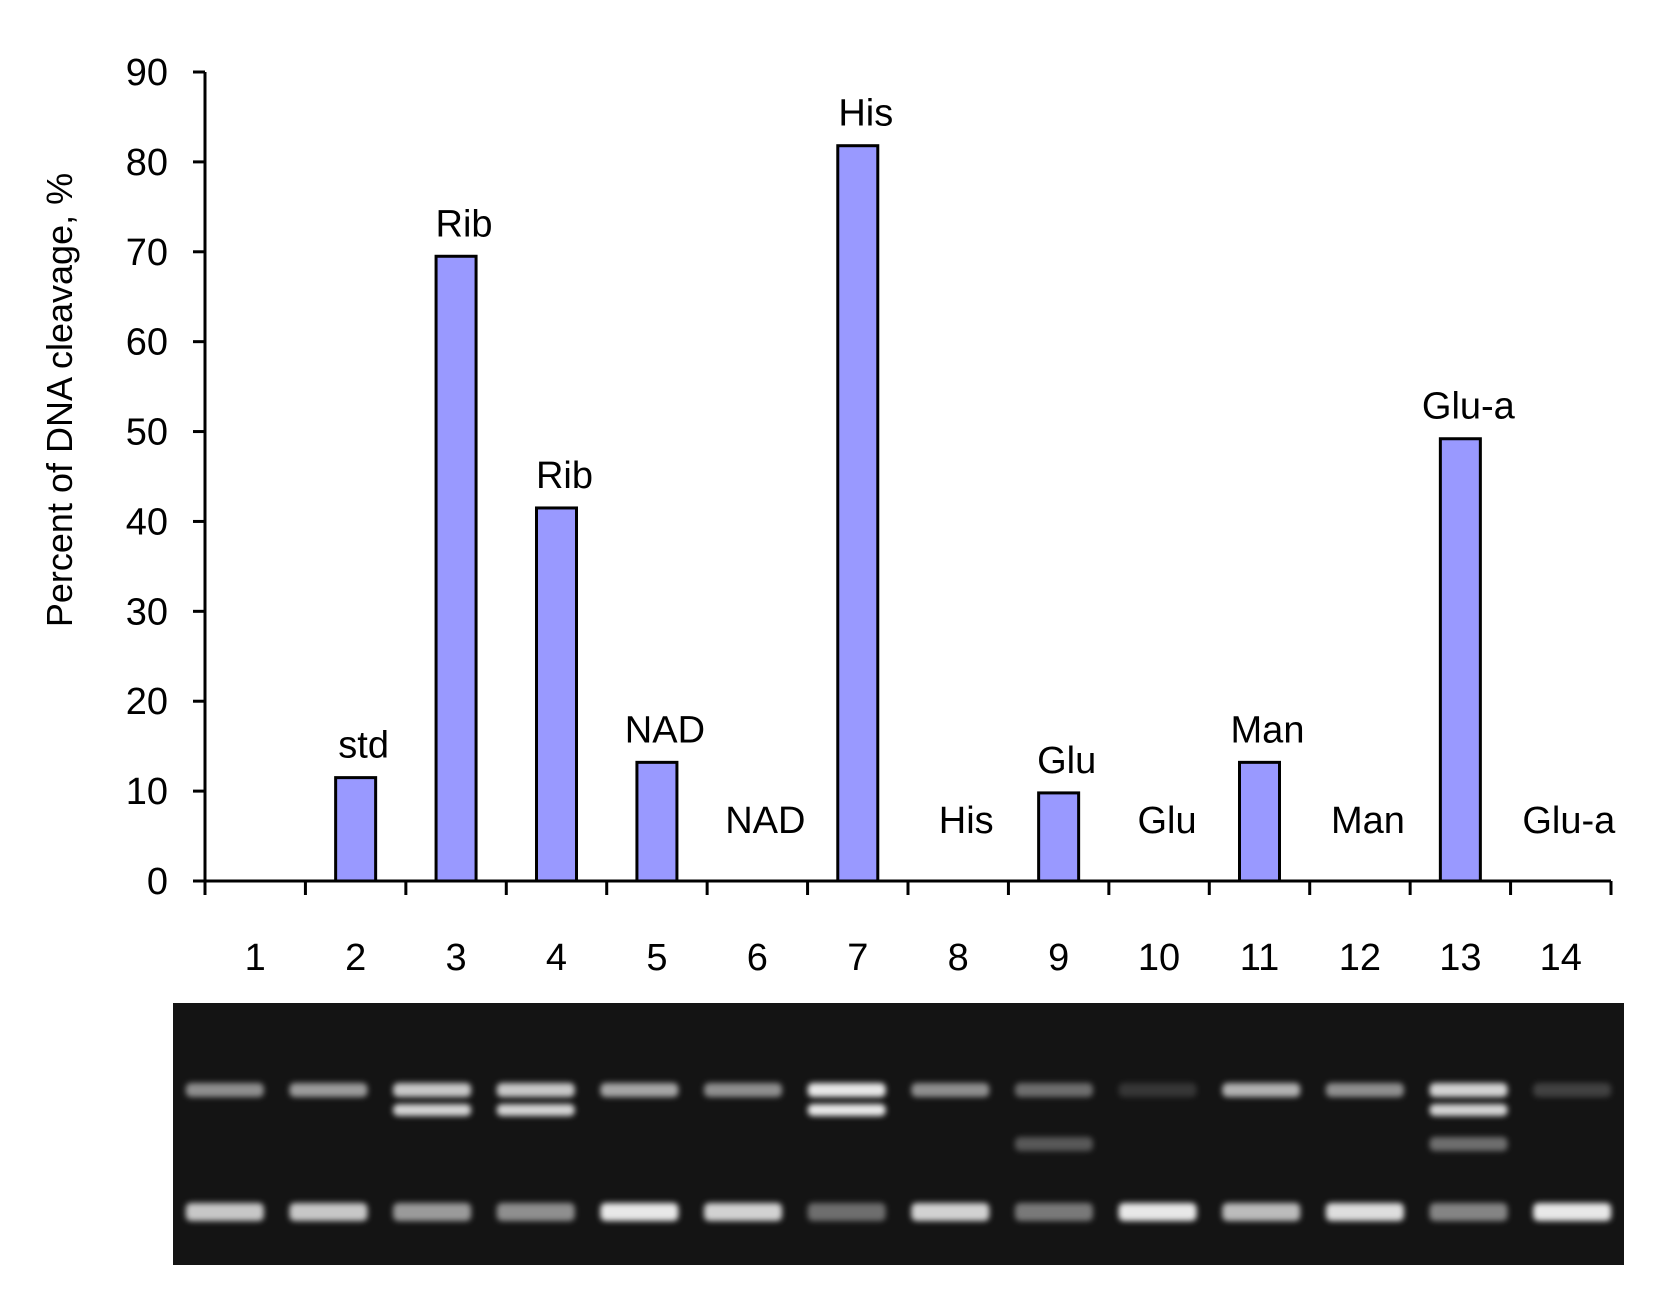 The width and height of the screenshot is (1664, 1304). What do you see at coordinates (958, 958) in the screenshot?
I see `x-tick-label: 8` at bounding box center [958, 958].